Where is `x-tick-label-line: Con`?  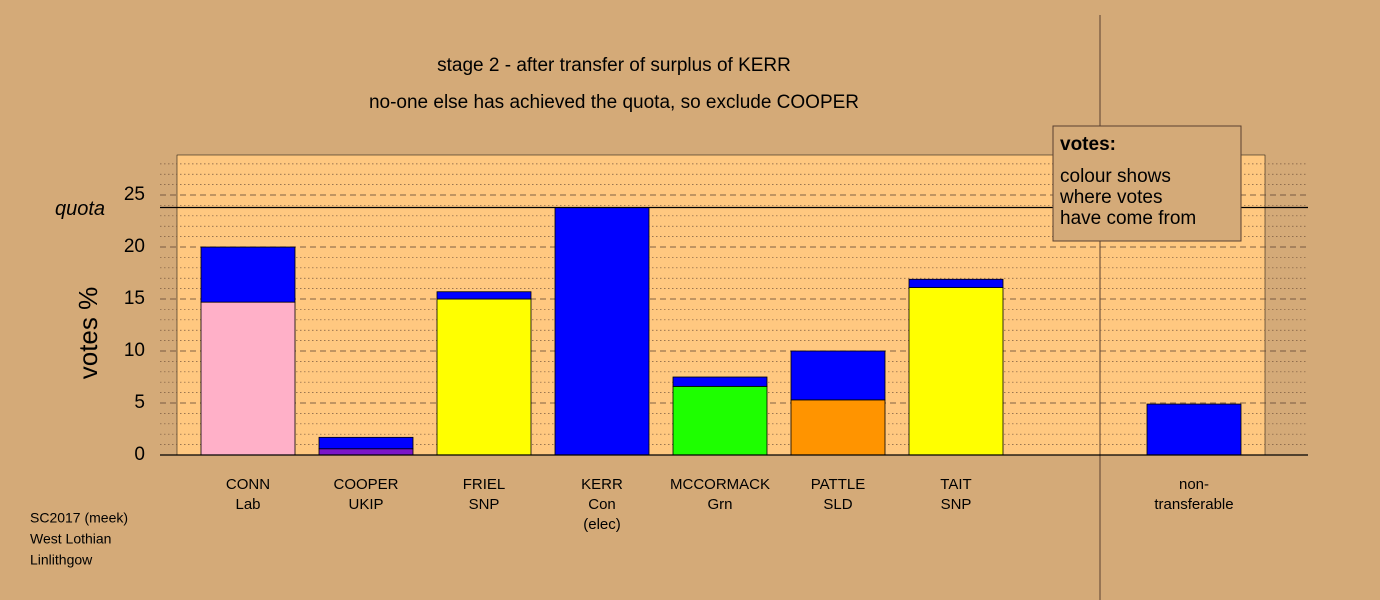
x-tick-label-line: Con is located at coordinates (602, 504).